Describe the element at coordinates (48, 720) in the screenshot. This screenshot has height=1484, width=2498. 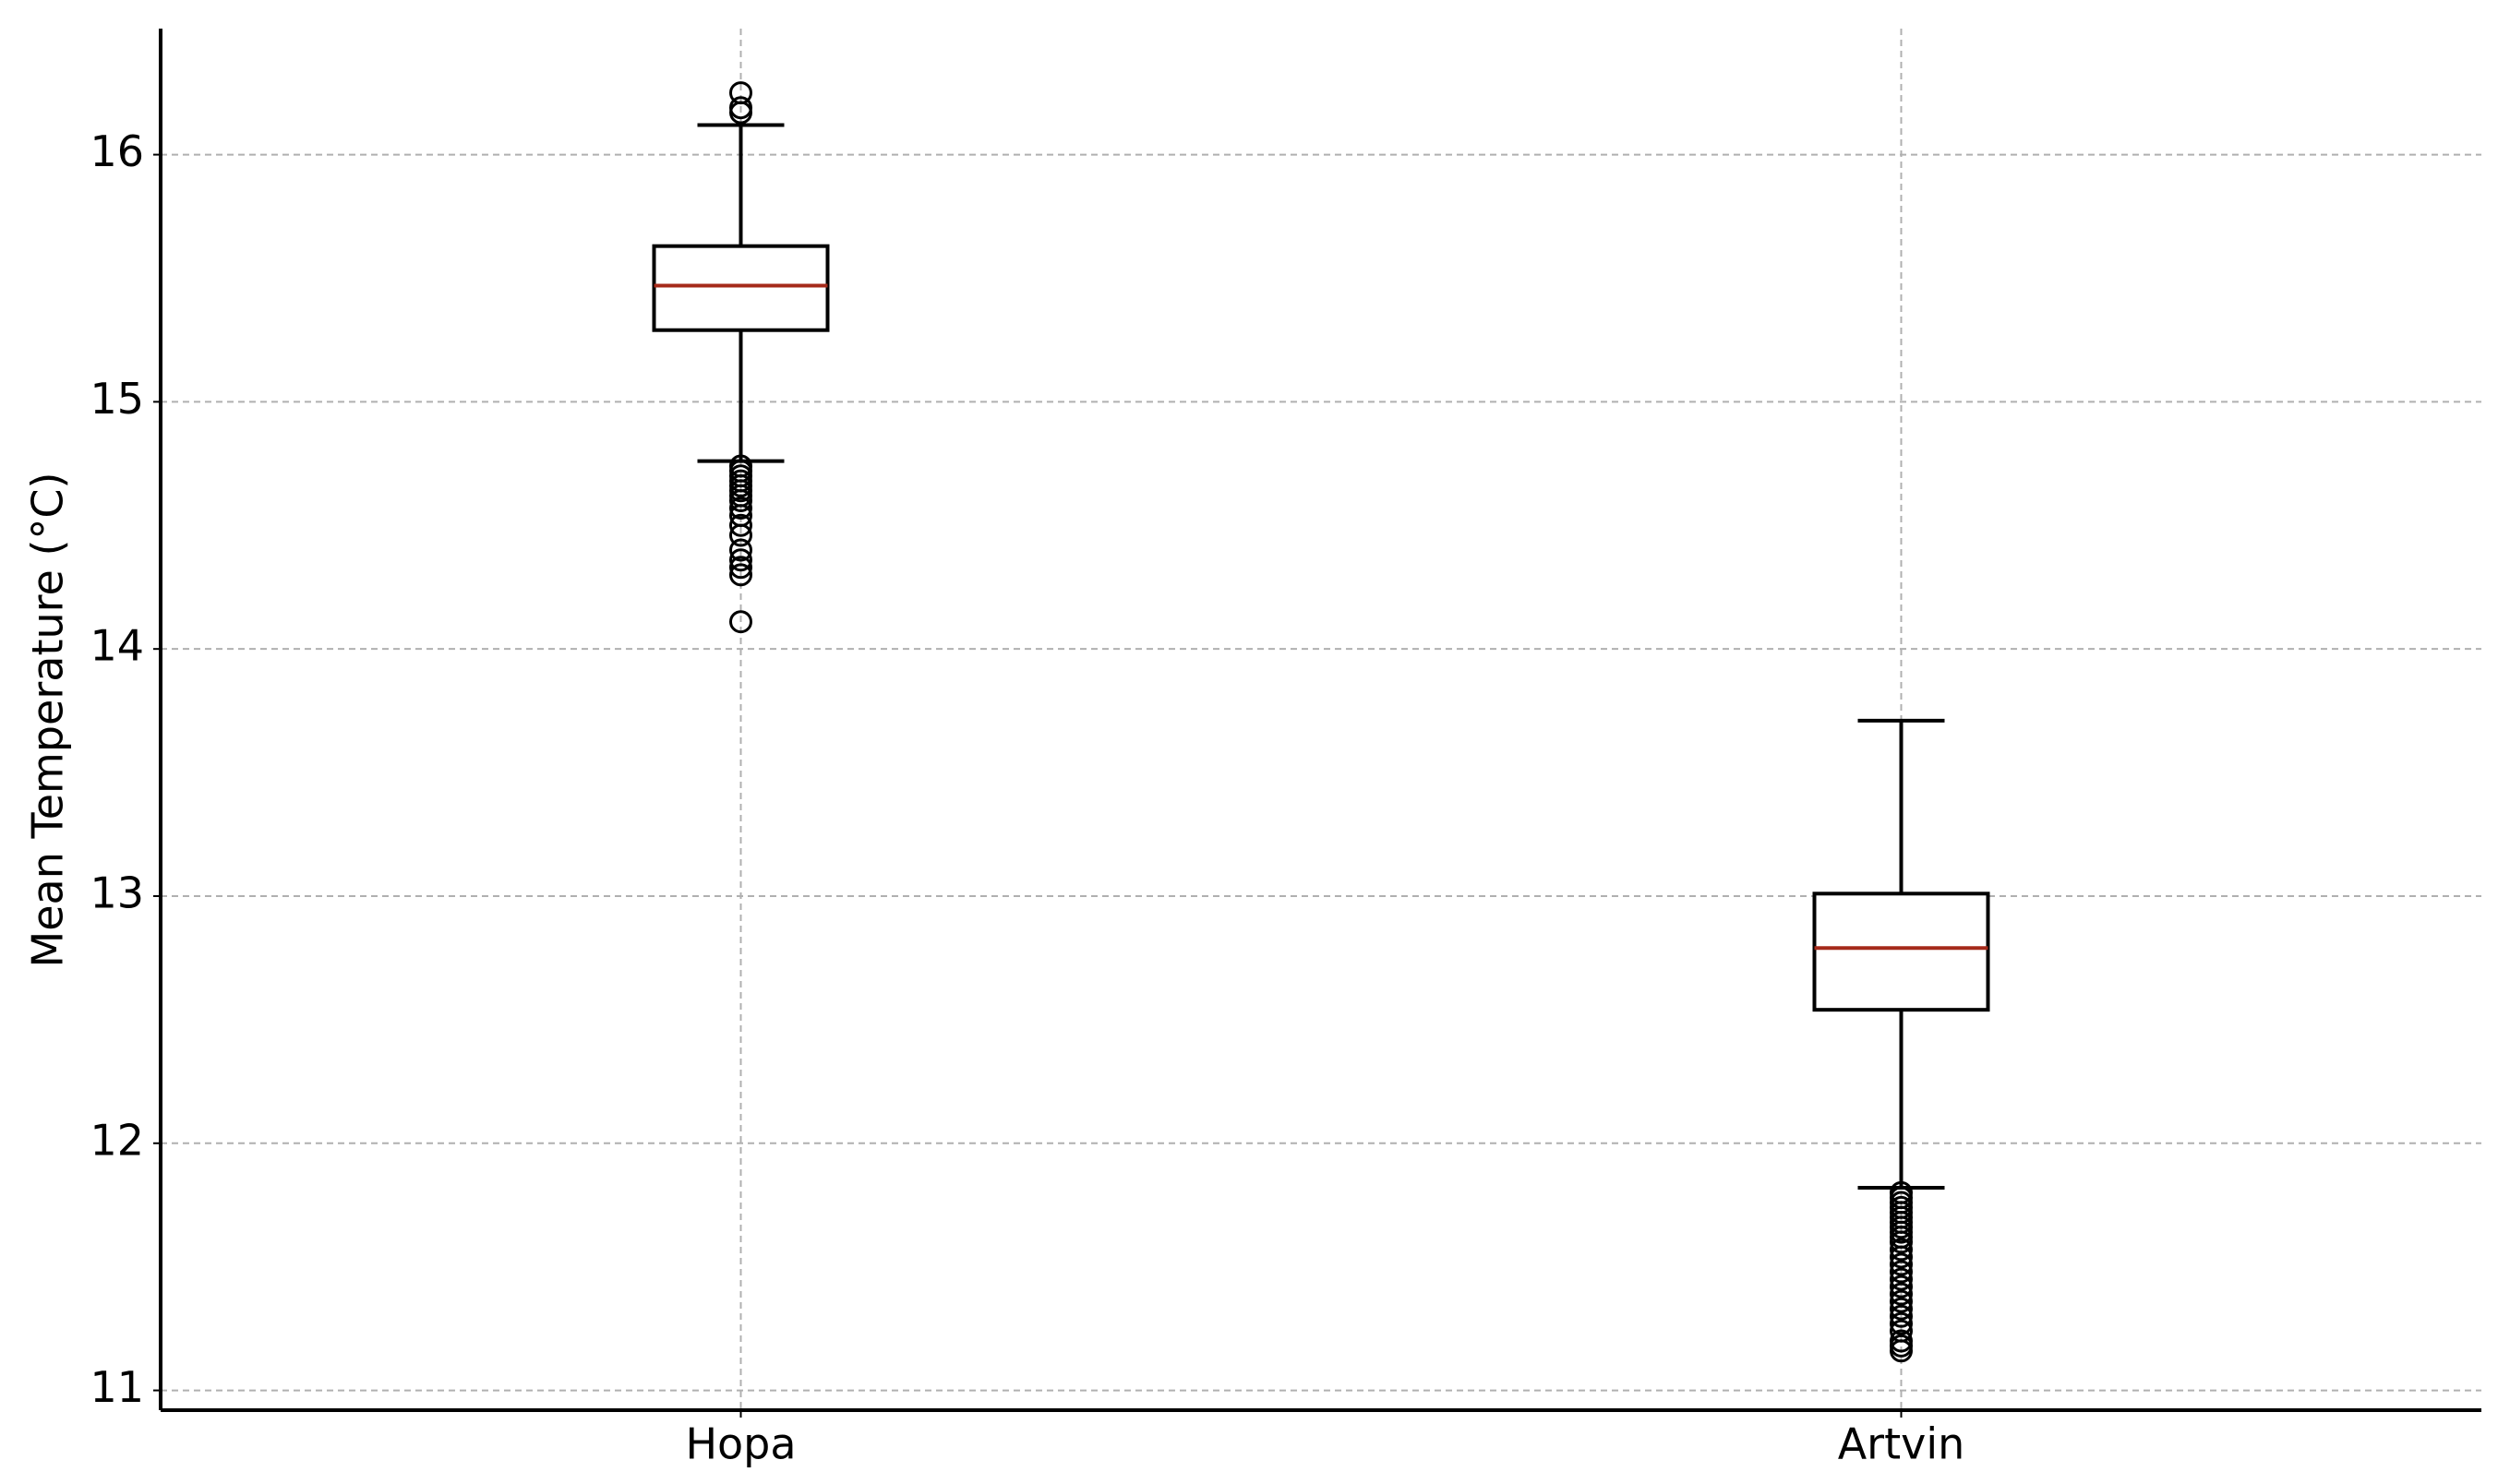
I see `y-axis-label: Mean Temperature (°C)` at that location.